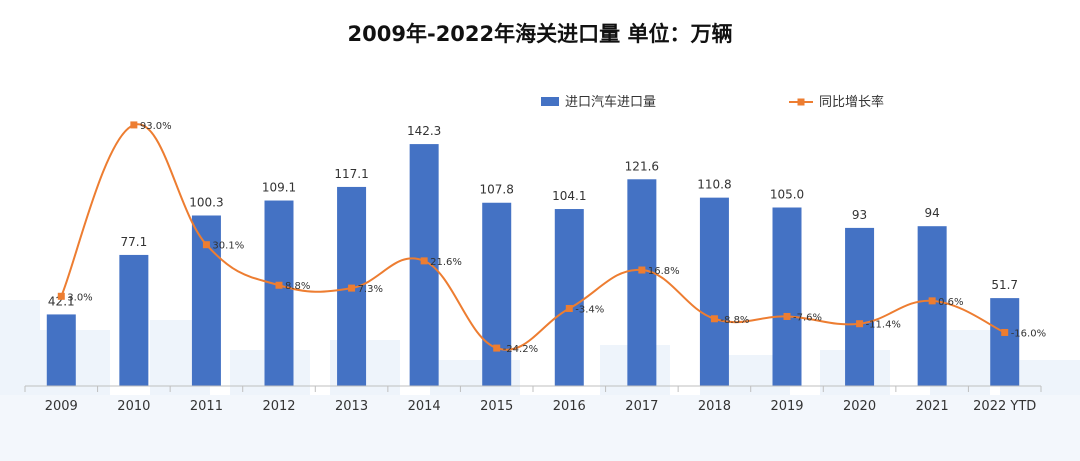  What do you see at coordinates (712, 102) in the screenshot?
I see `legend: 进口汽车进口量 同比增长率` at bounding box center [712, 102].